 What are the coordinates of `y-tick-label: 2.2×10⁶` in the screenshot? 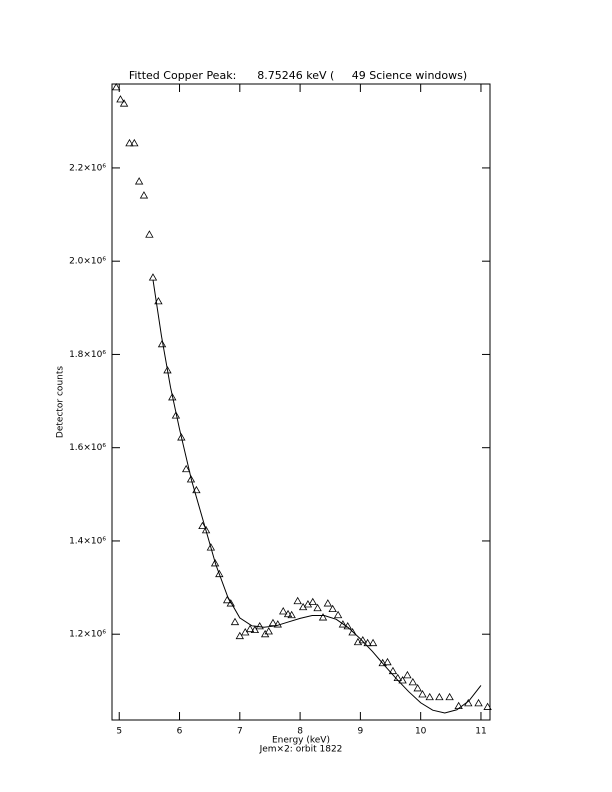 It's located at (87, 168).